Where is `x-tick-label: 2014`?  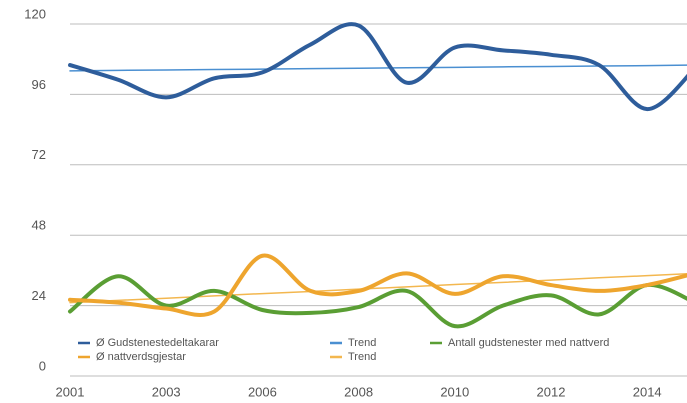
x-tick-label: 2014 is located at coordinates (647, 391).